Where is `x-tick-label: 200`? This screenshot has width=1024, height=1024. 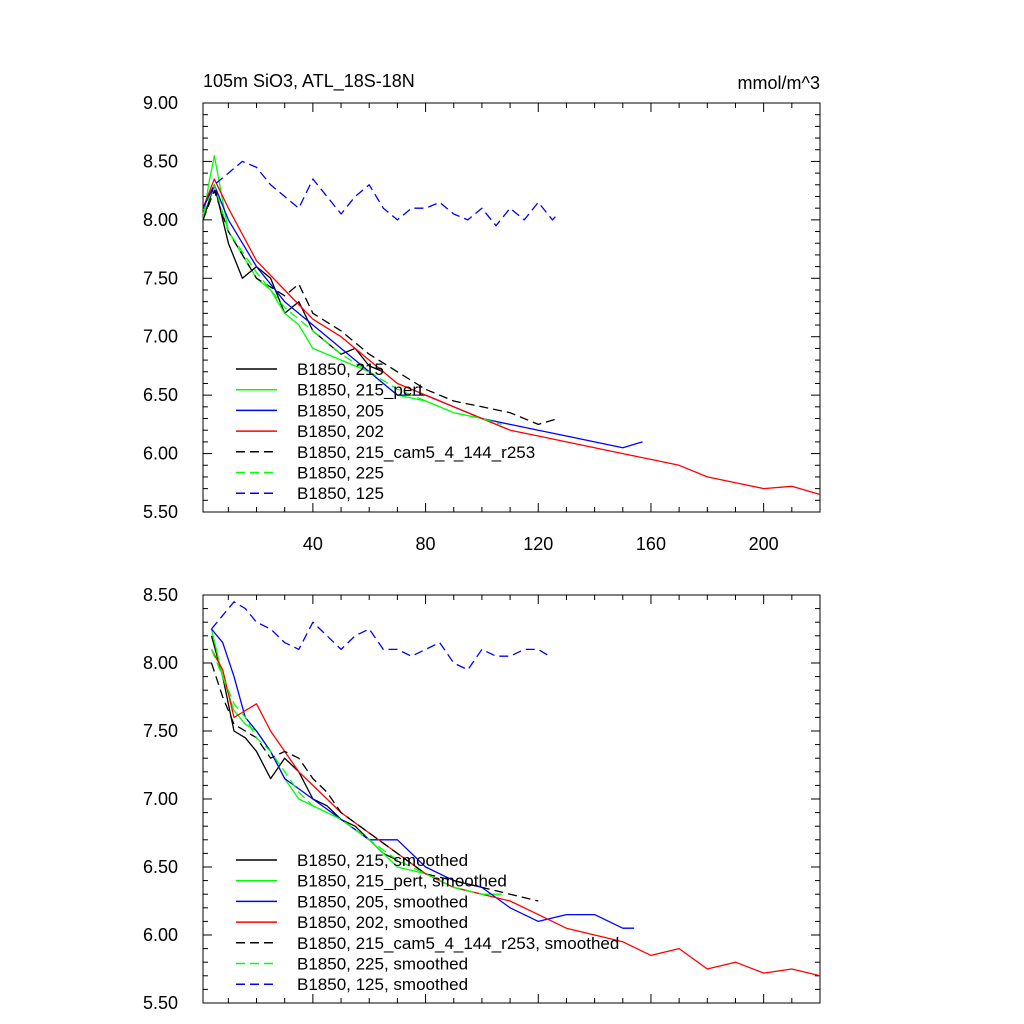
x-tick-label: 200 is located at coordinates (764, 544).